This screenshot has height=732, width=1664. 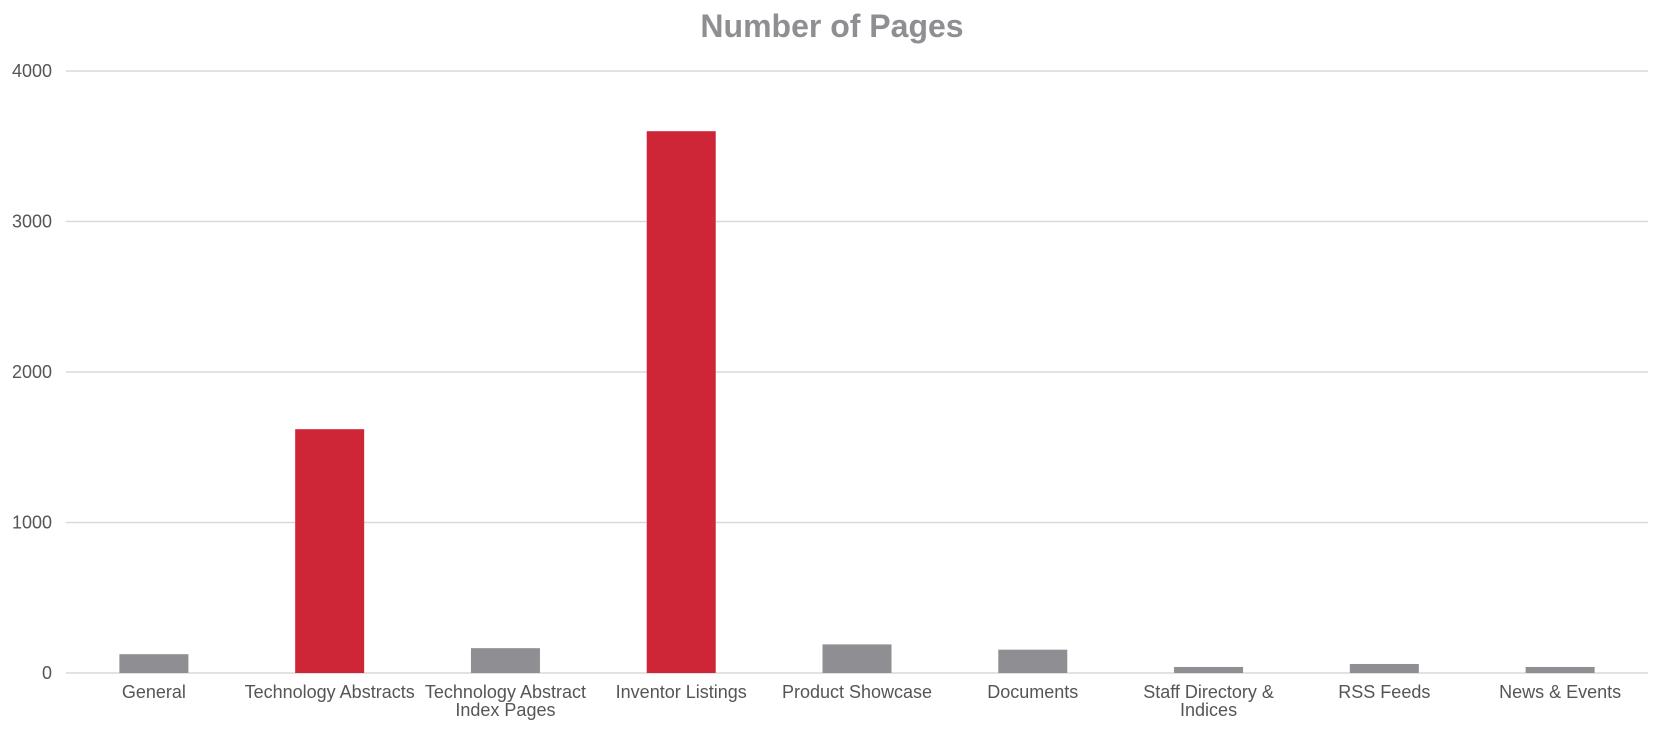 What do you see at coordinates (1560, 692) in the screenshot?
I see `x-tick-label: News & Events` at bounding box center [1560, 692].